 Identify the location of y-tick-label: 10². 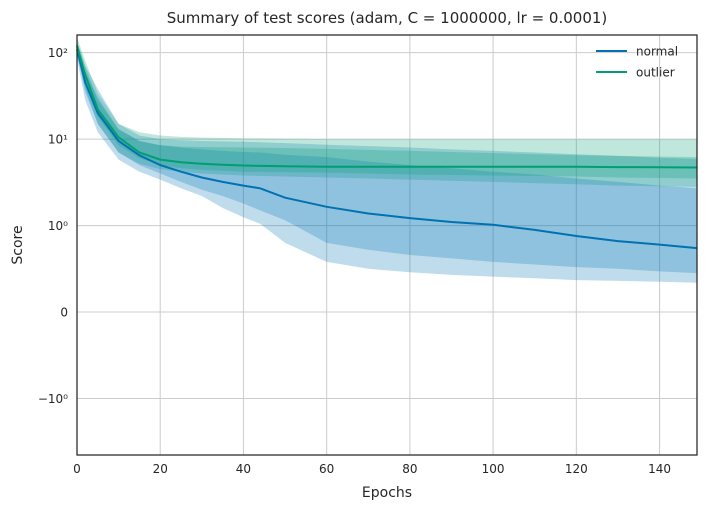
(58, 53).